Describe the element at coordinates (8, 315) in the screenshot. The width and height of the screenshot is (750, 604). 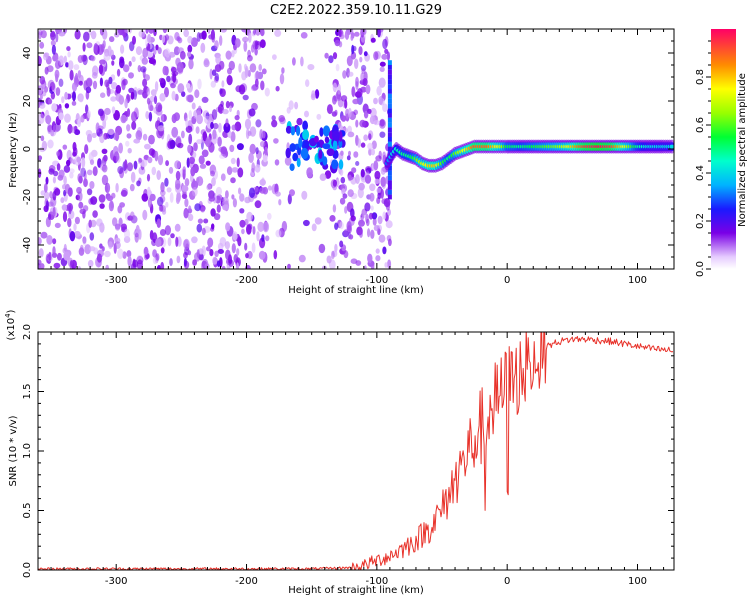
I see `snr-exponent-power: 4` at that location.